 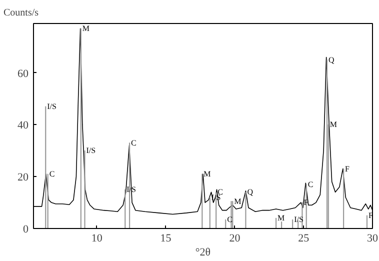 I want to click on x-tick-label: 15, so click(x=166, y=238).